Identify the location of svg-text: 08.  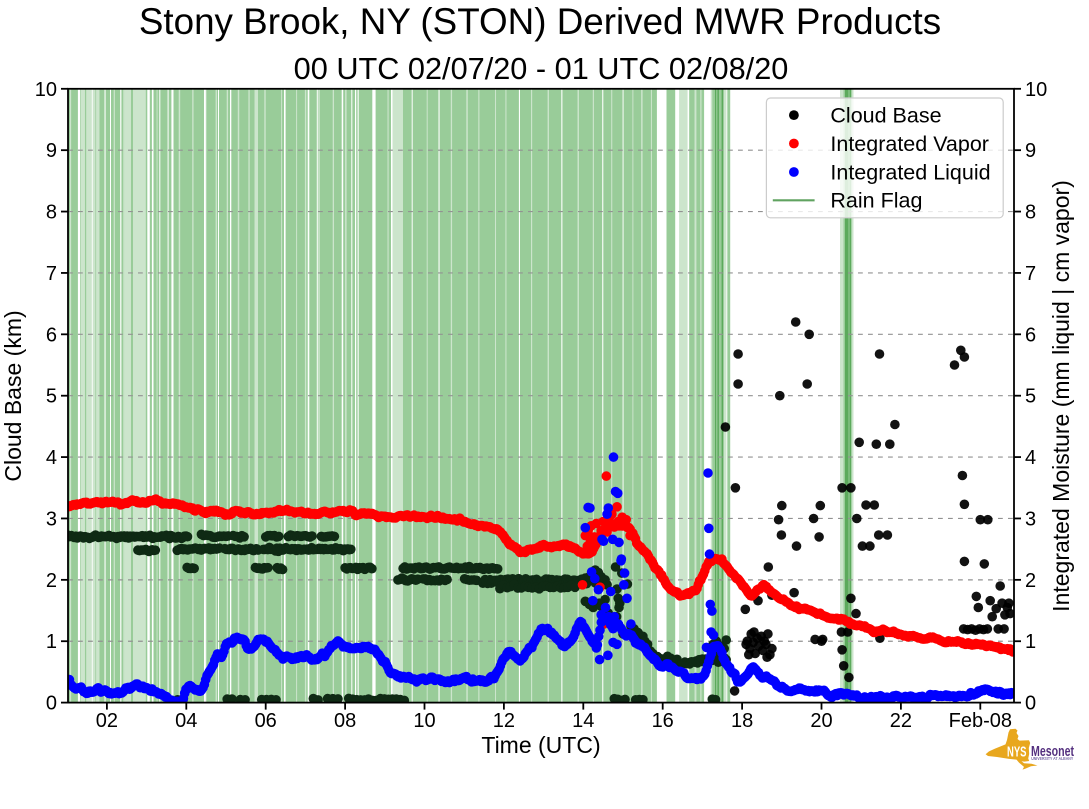
(345, 721).